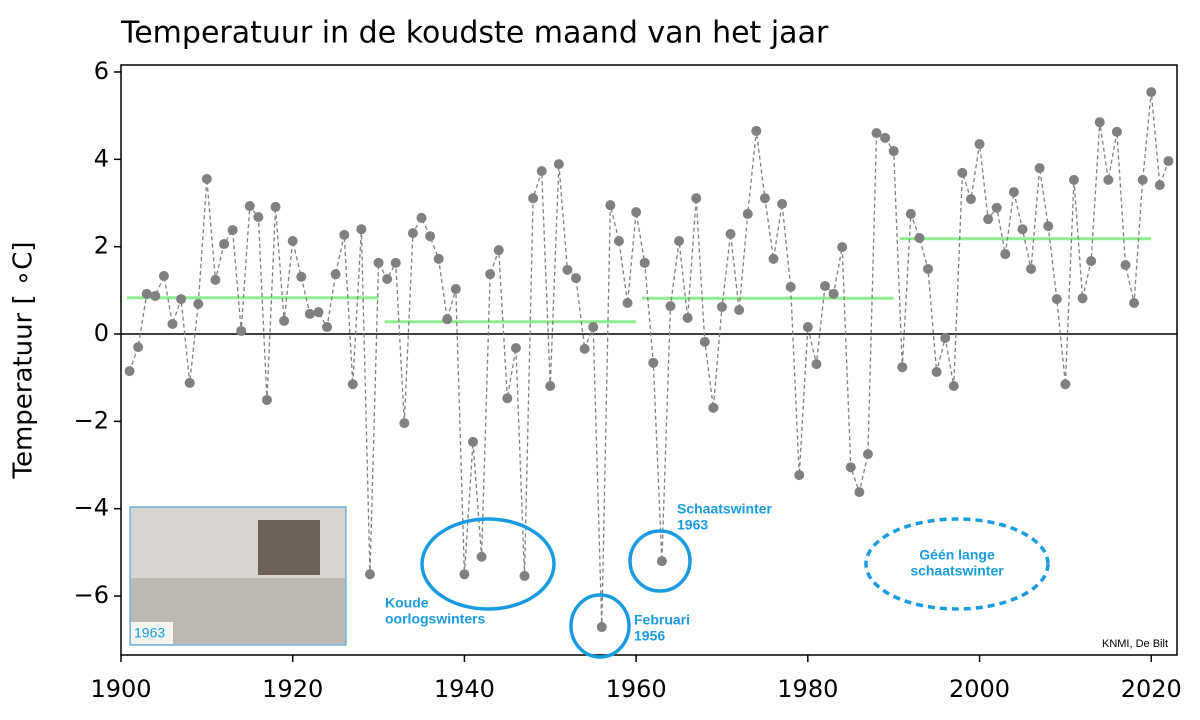 The image size is (1200, 720). I want to click on x-tick-label: 1900, so click(120, 689).